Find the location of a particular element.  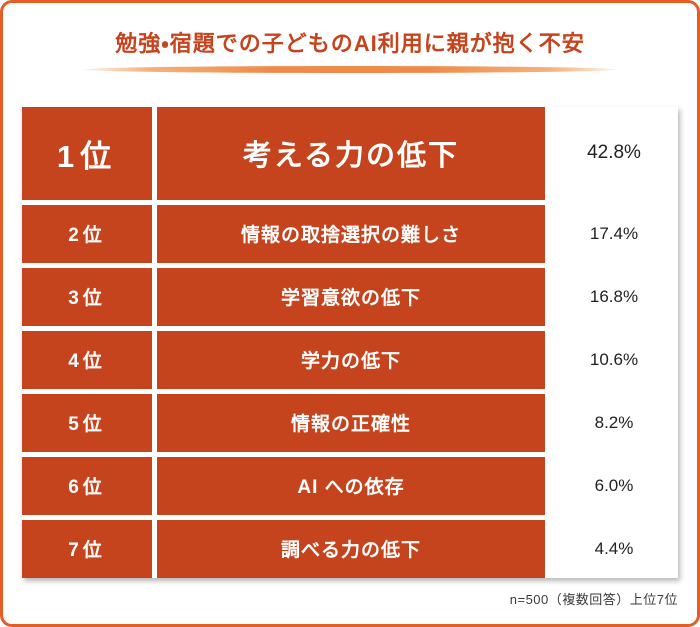

rank-cell: 3位 is located at coordinates (87, 296).